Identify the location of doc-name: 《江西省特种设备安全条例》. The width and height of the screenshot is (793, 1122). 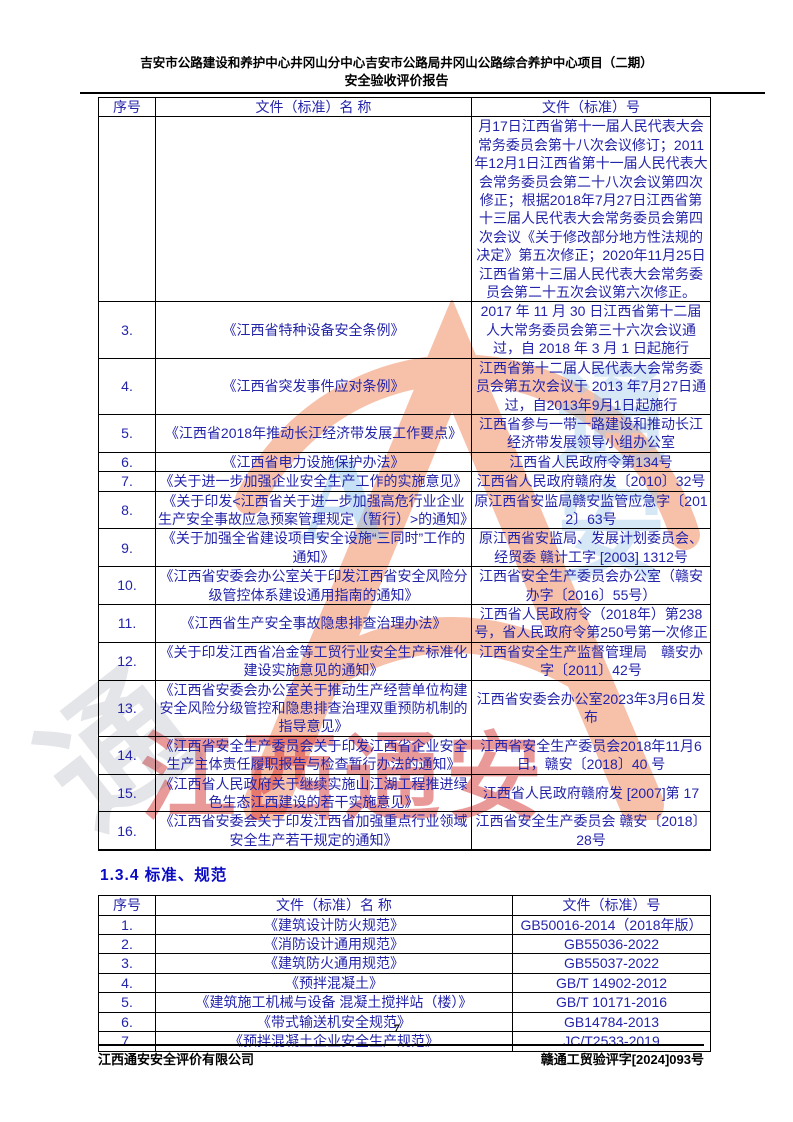
(313, 330).